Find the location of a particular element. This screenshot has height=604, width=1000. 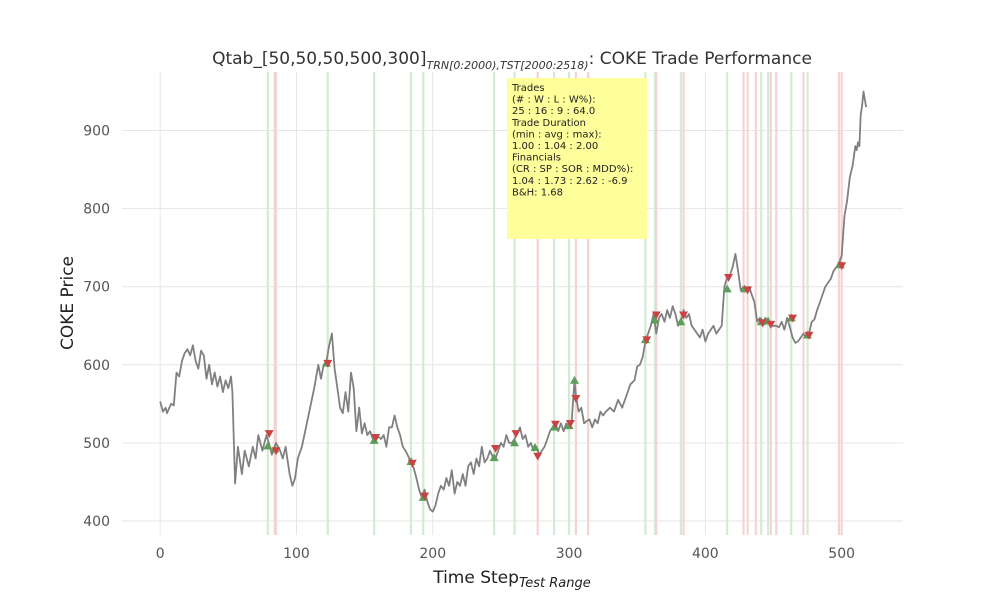

stats-box is located at coordinates (577, 158).